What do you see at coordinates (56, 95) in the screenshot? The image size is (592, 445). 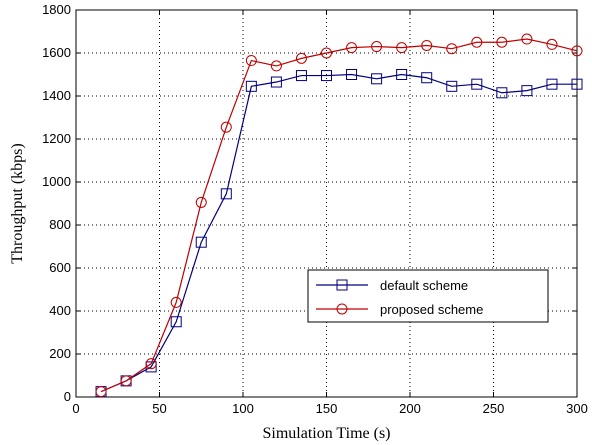 I see `y-tick-label: 1400` at bounding box center [56, 95].